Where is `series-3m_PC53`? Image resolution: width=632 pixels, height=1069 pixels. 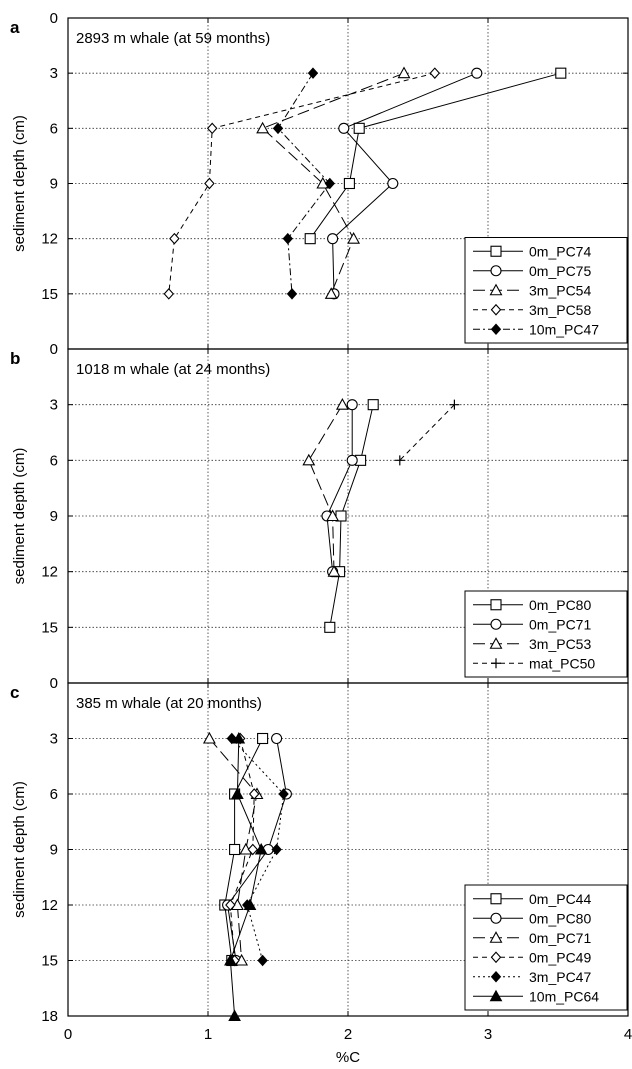 series-3m_PC53 is located at coordinates (325, 487).